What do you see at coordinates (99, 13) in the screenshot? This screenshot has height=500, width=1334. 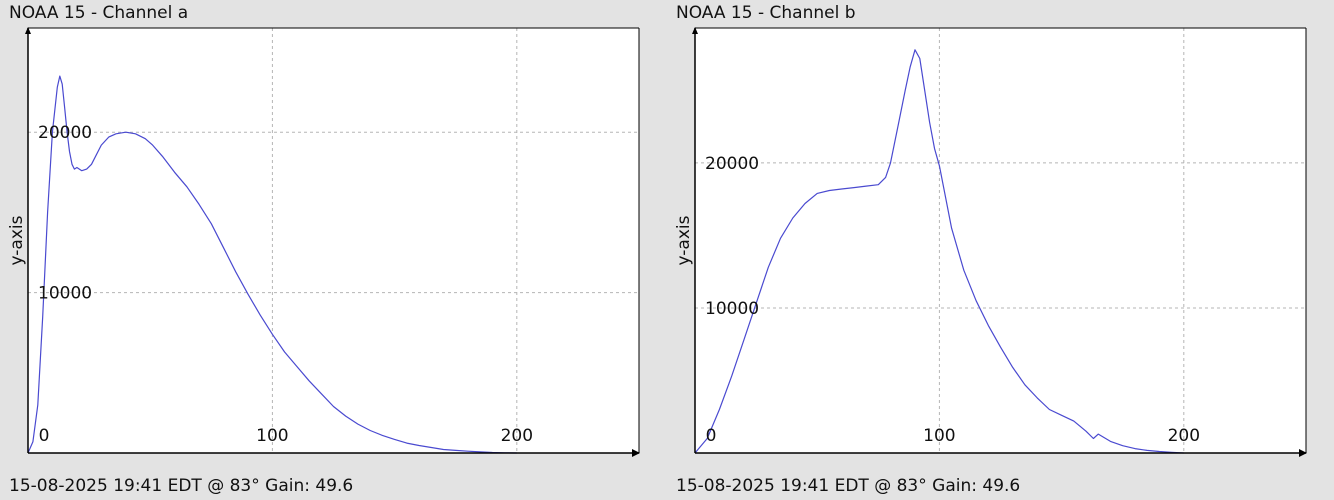 I see `chart-title-a: NOAA 15 - Channel a` at bounding box center [99, 13].